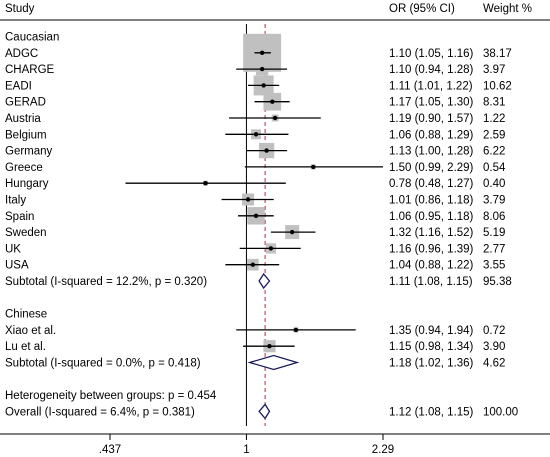 The width and height of the screenshot is (550, 457). What do you see at coordinates (111, 396) in the screenshot?
I see `heterogeneity-text: Heterogeneity between groups: p = 0.454` at bounding box center [111, 396].